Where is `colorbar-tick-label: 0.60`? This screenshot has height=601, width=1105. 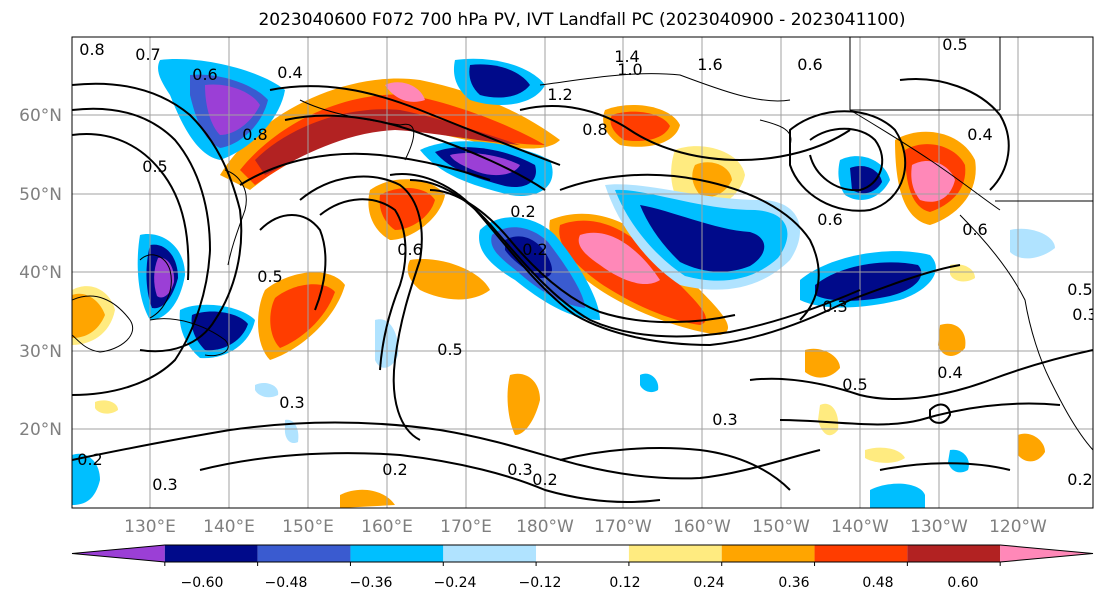 colorbar-tick-label: 0.60 is located at coordinates (962, 583).